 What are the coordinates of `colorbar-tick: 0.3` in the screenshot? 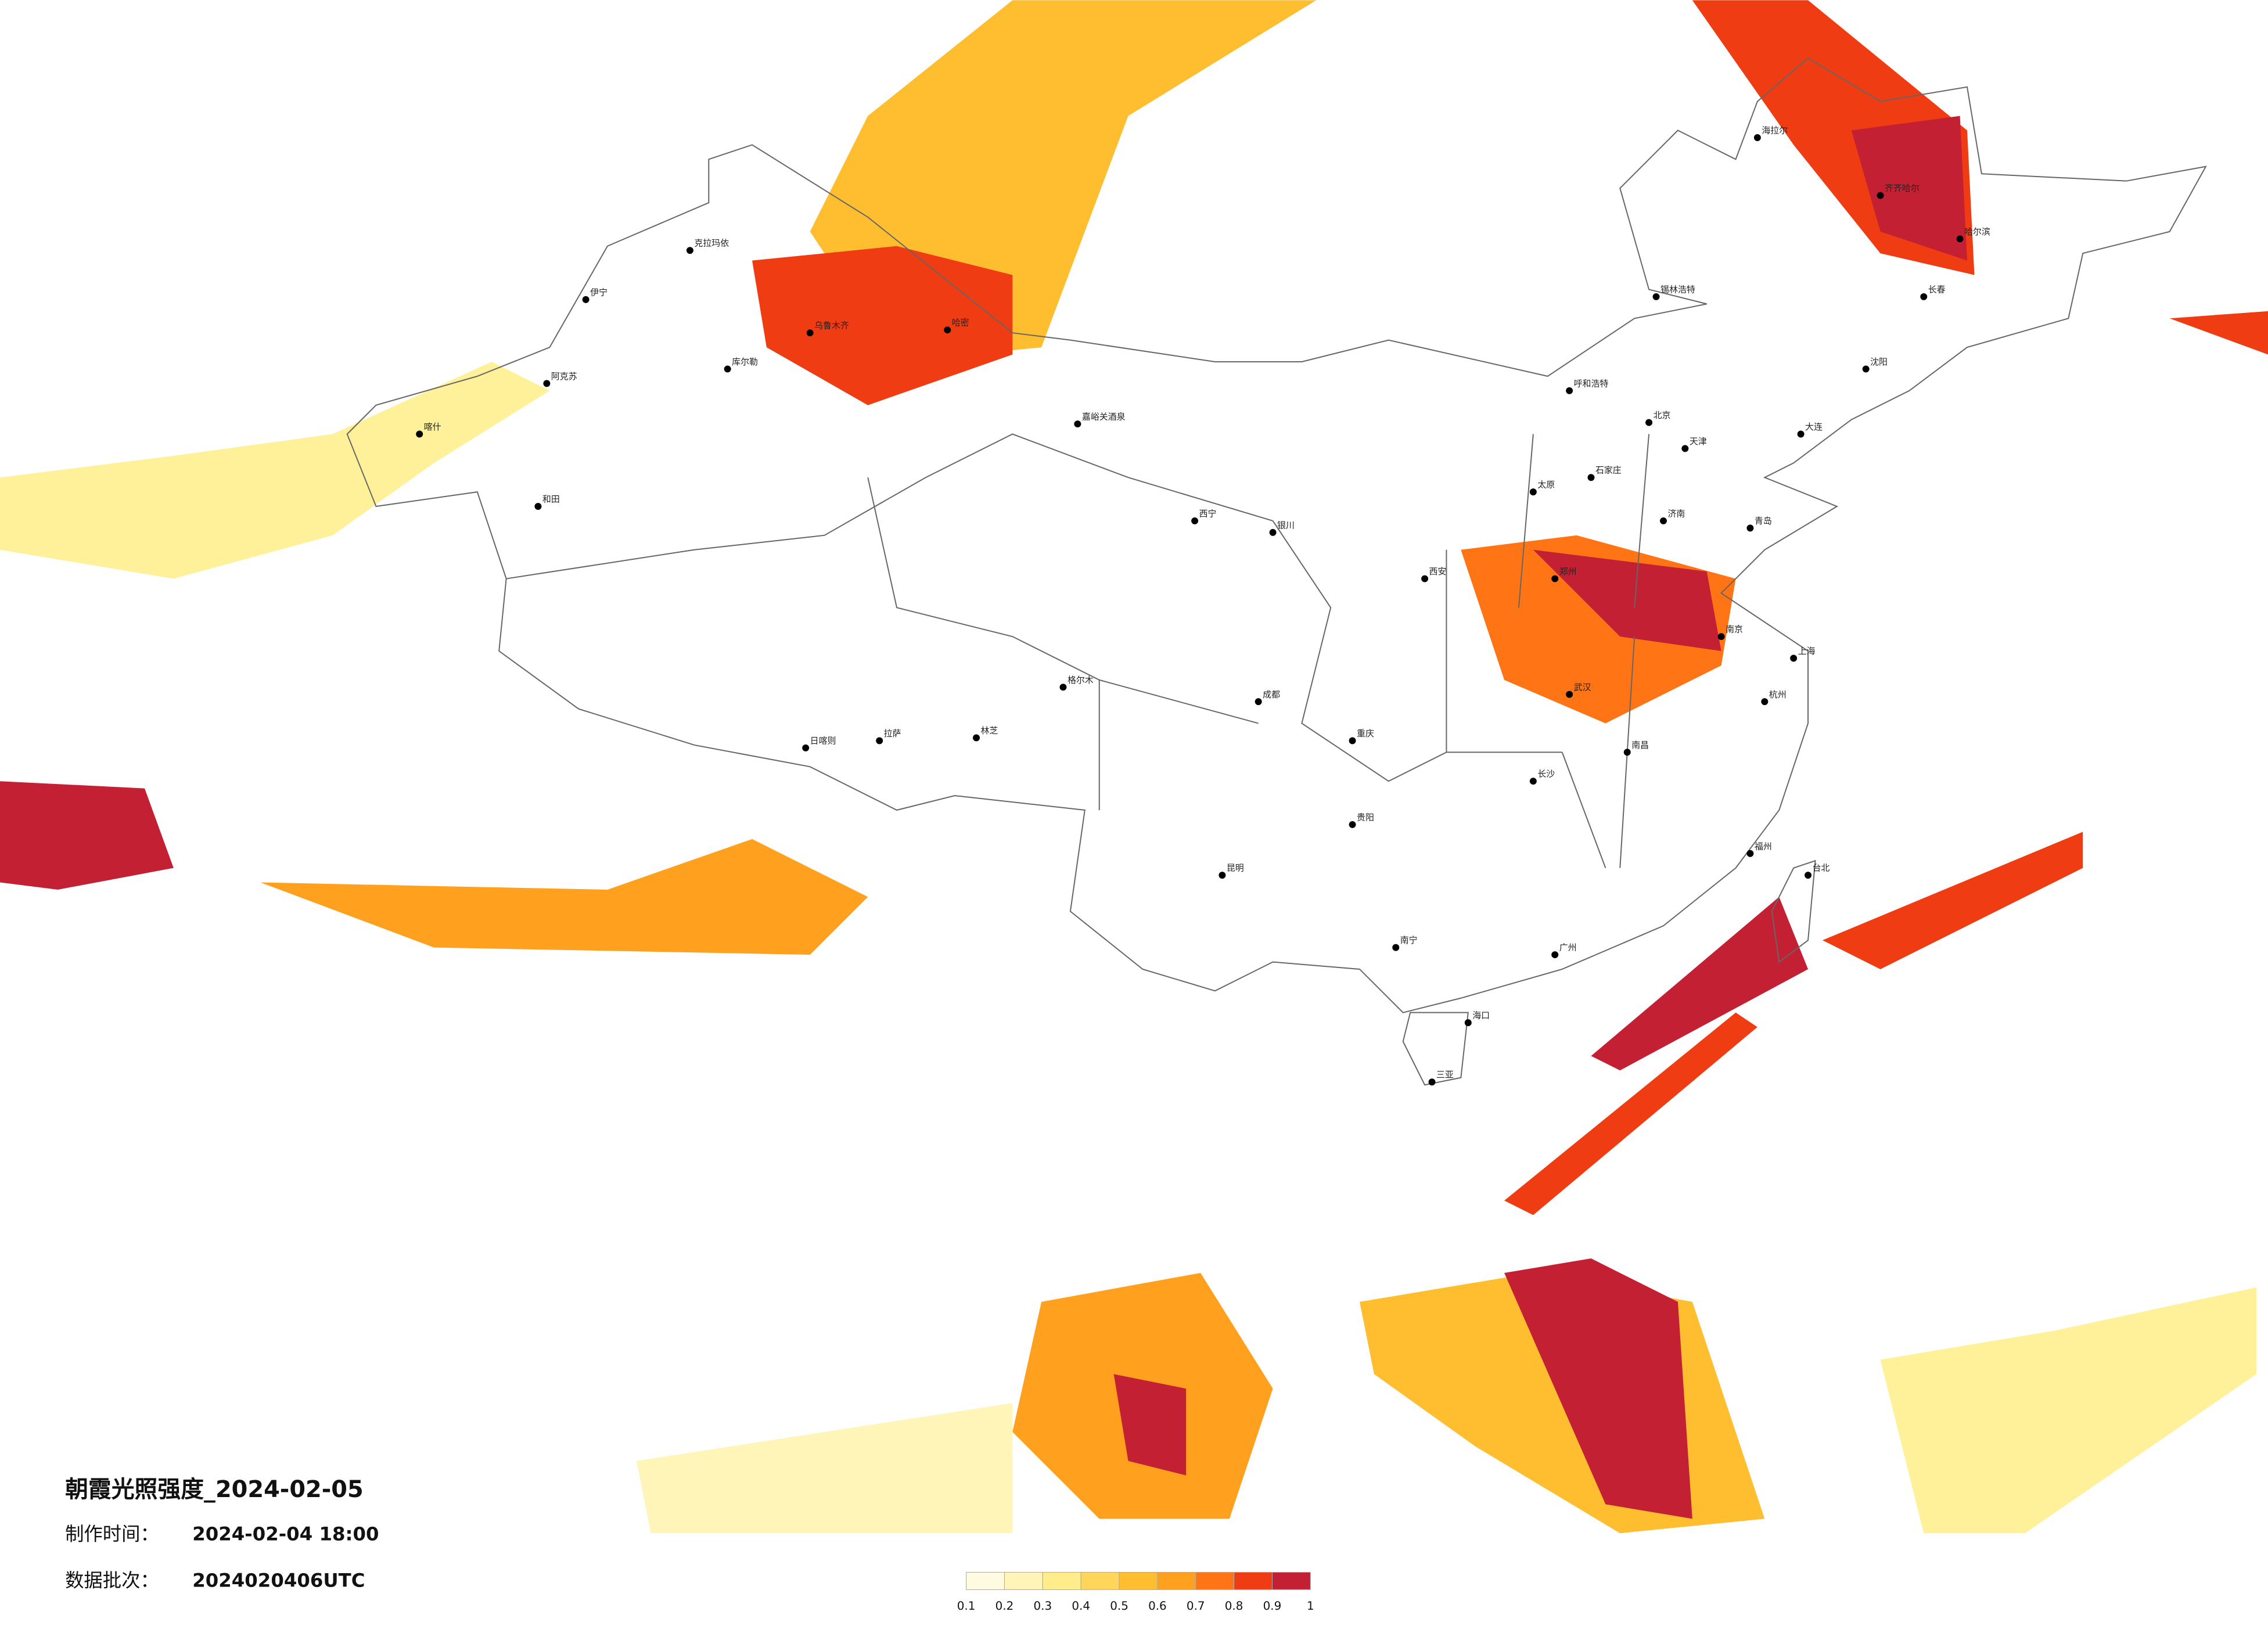 It's located at (1042, 1606).